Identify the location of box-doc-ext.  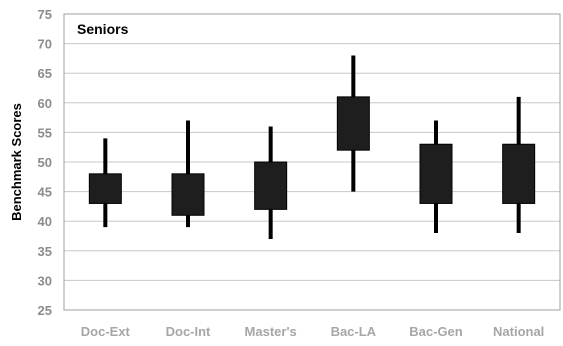
(105, 183).